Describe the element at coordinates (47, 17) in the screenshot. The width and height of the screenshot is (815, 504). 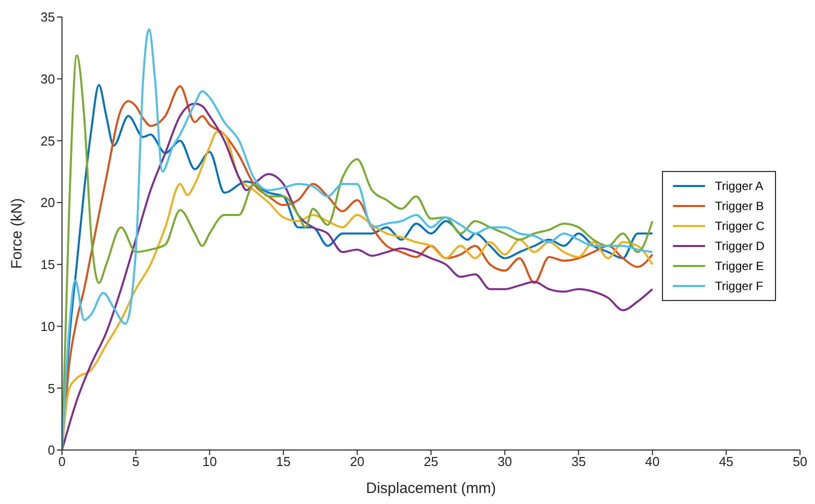
I see `y-tick-label: 35` at that location.